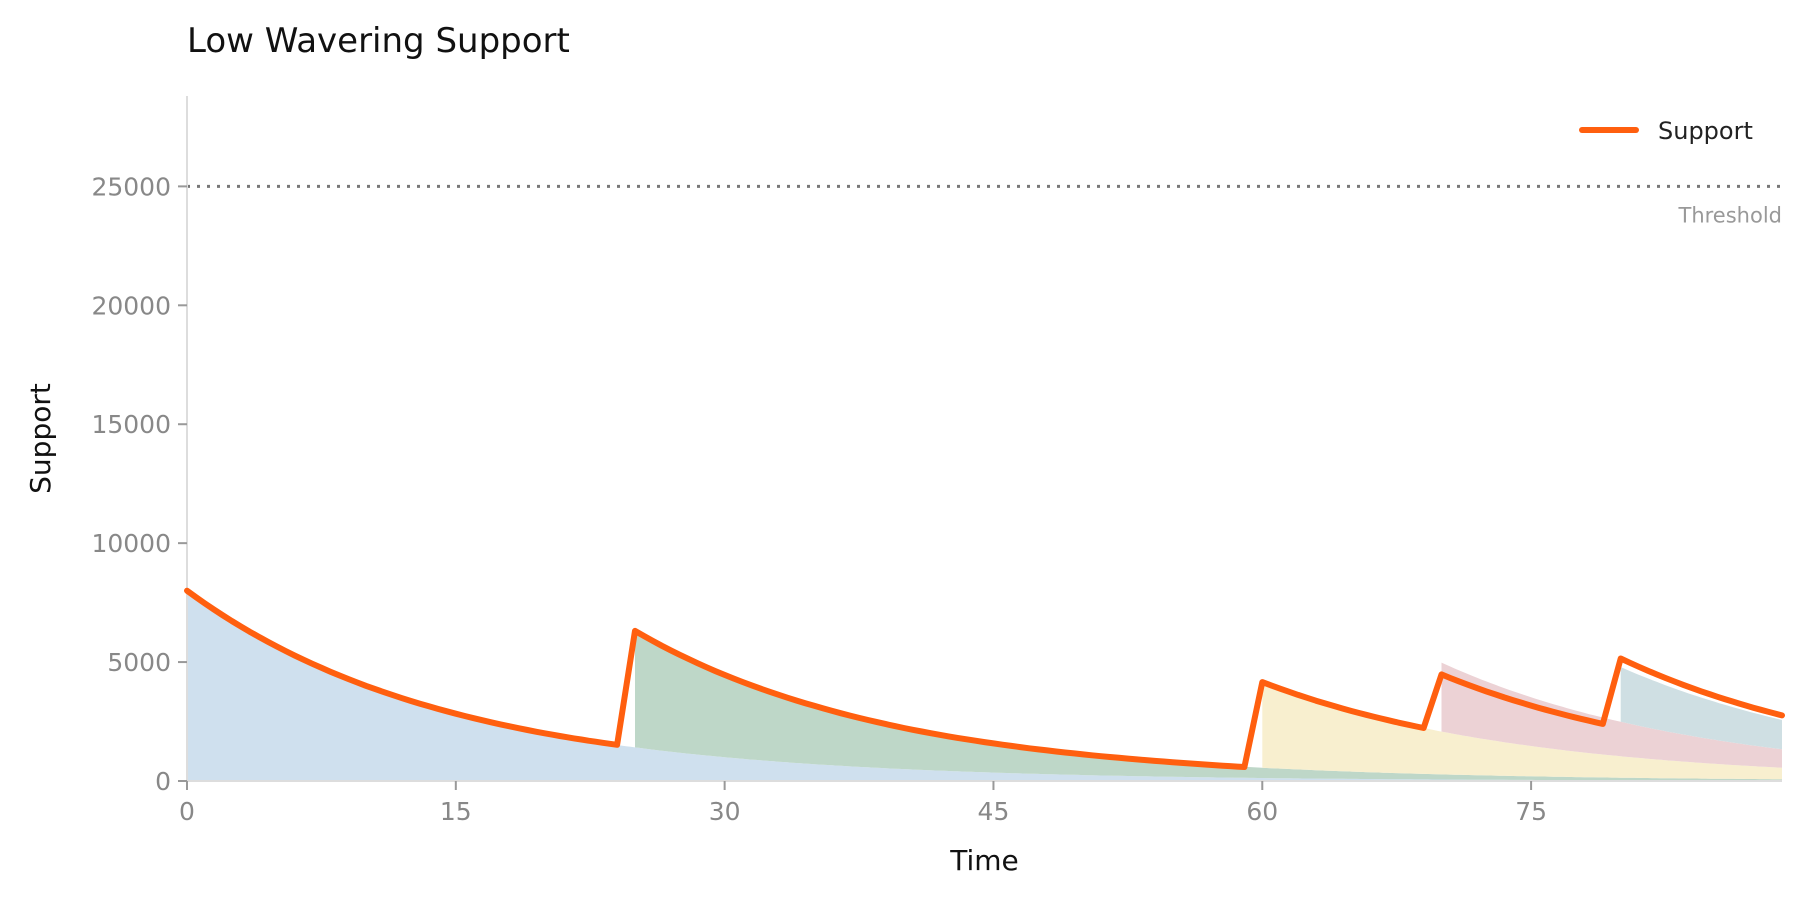  I want to click on x-axis-label: Time, so click(984, 860).